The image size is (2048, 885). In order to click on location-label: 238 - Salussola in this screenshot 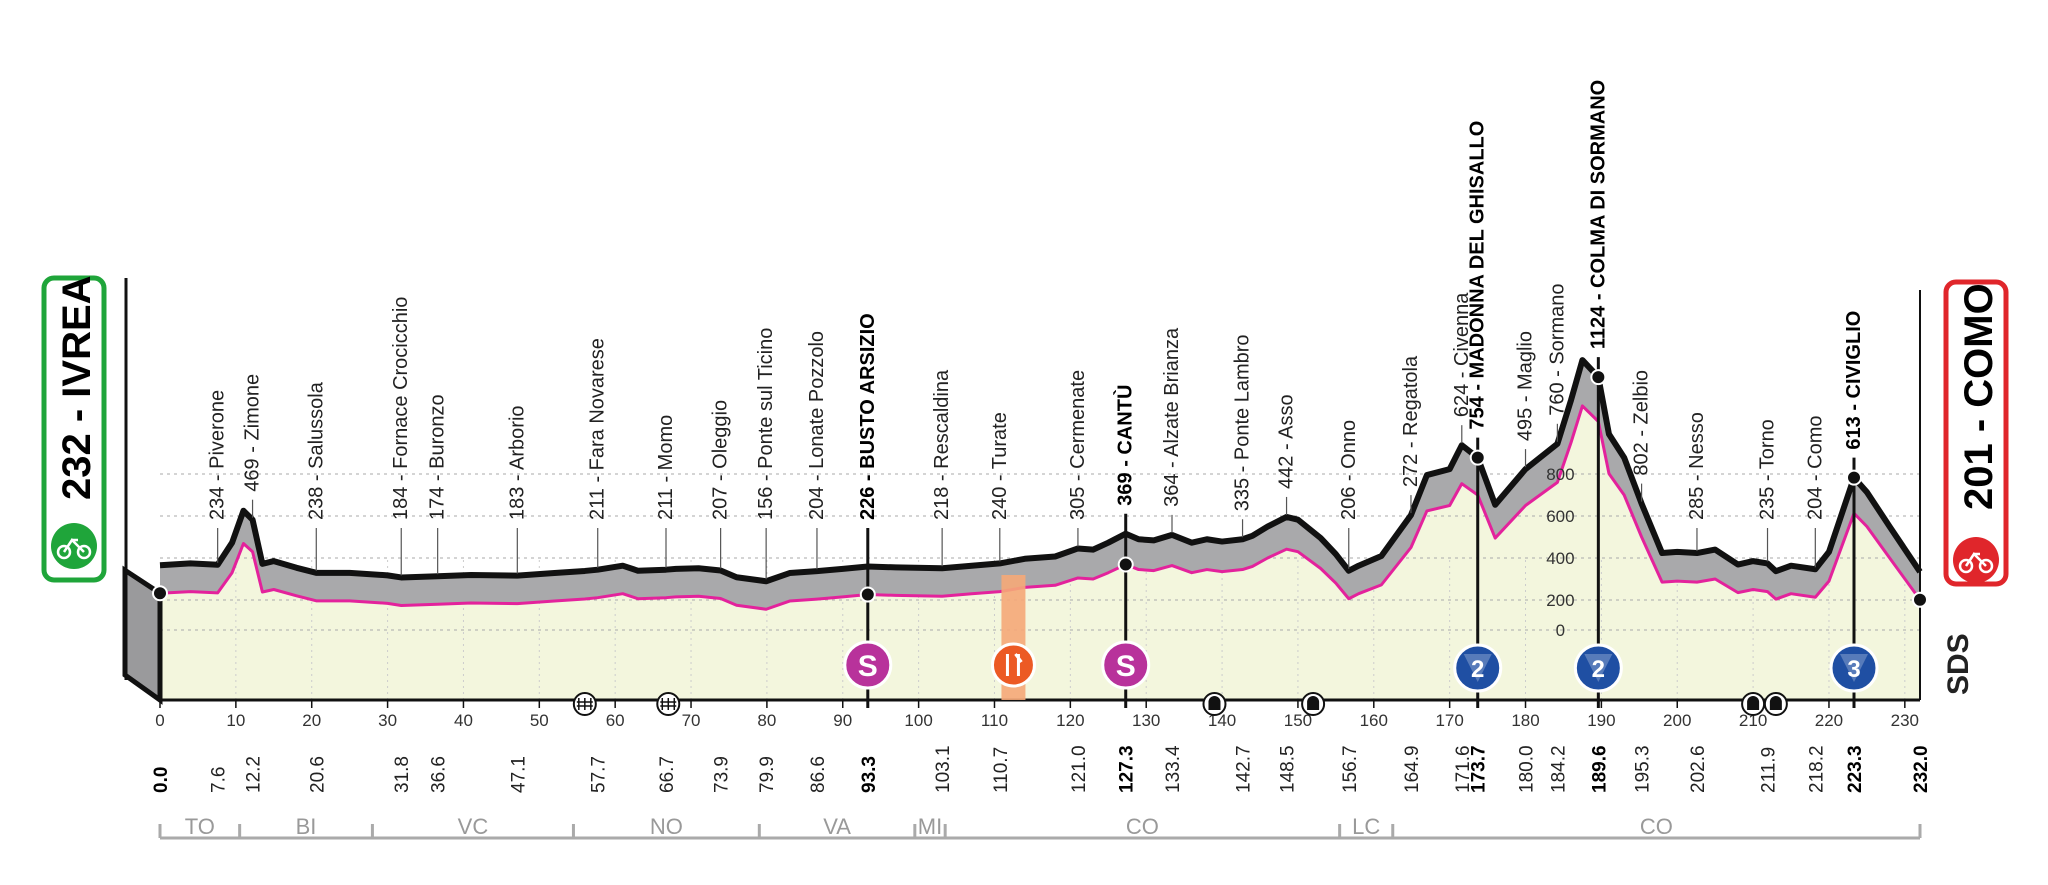, I will do `click(316, 450)`.